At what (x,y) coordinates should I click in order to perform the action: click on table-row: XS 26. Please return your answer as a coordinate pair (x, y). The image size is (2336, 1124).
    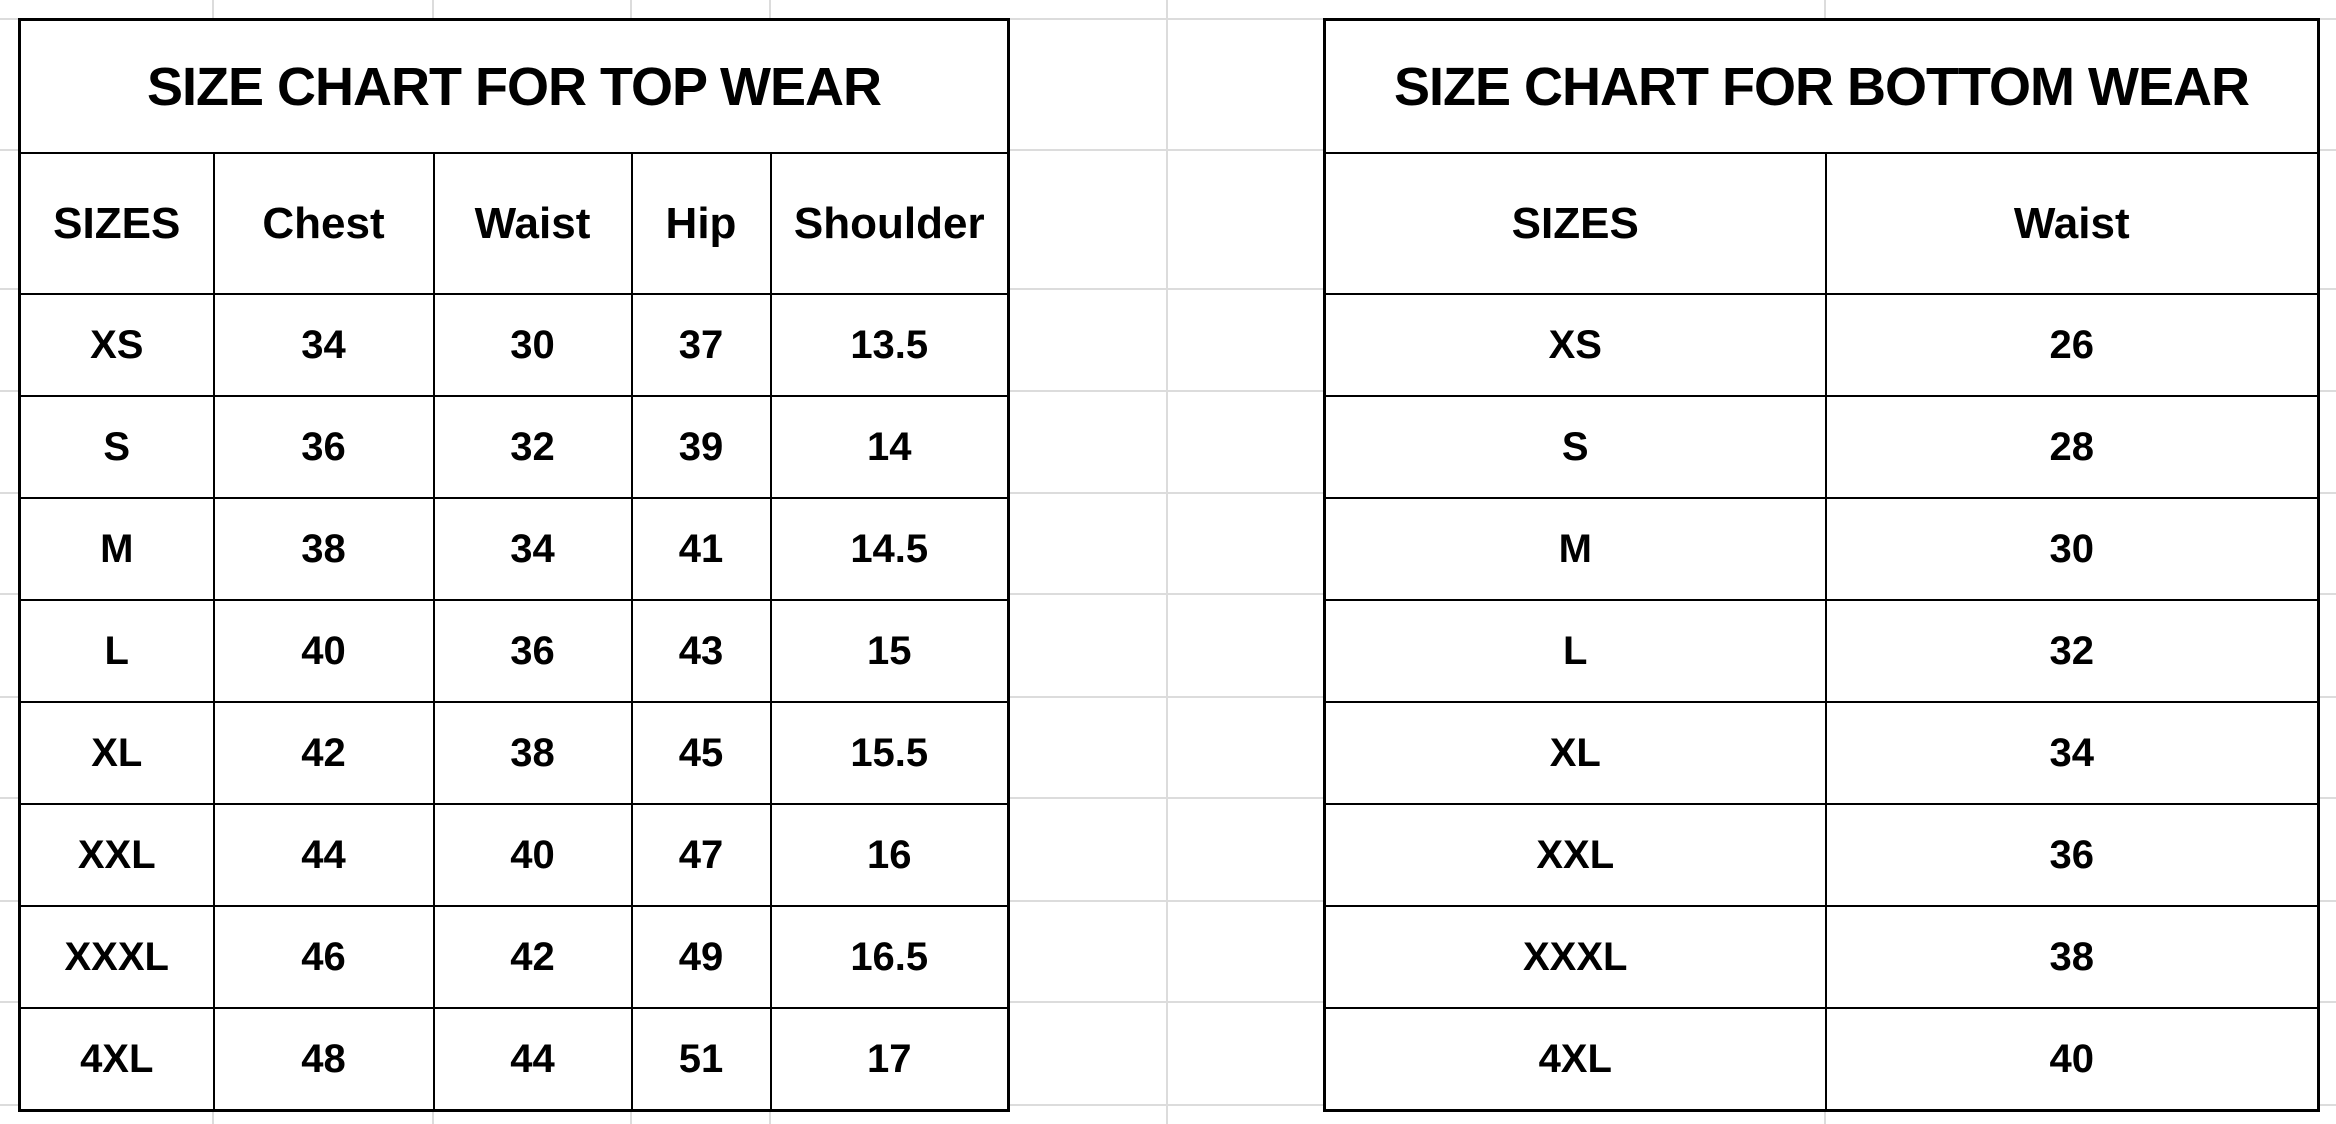
    Looking at the image, I should click on (1821, 345).